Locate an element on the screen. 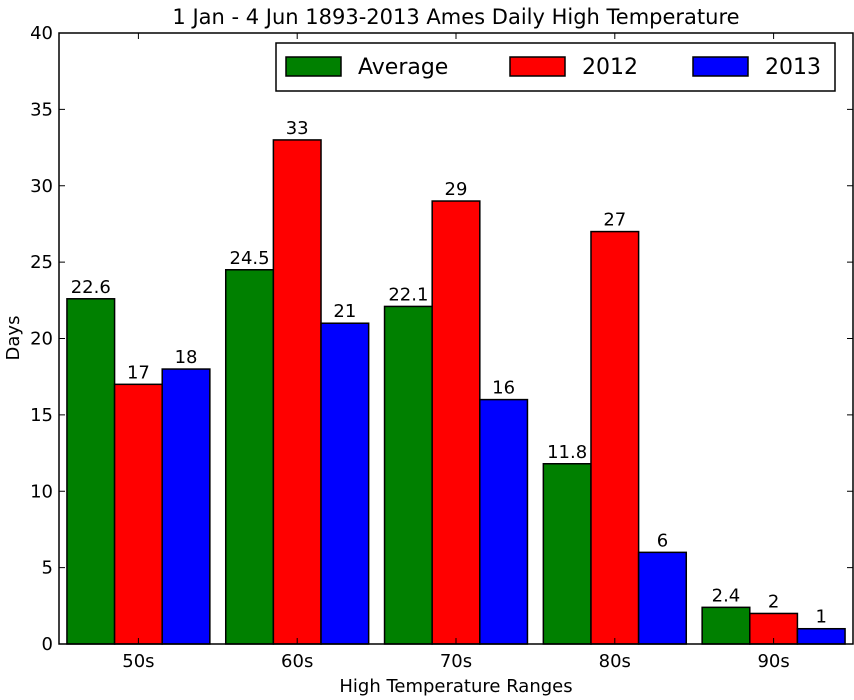  data-label-average-70s: 22.1 is located at coordinates (408, 294).